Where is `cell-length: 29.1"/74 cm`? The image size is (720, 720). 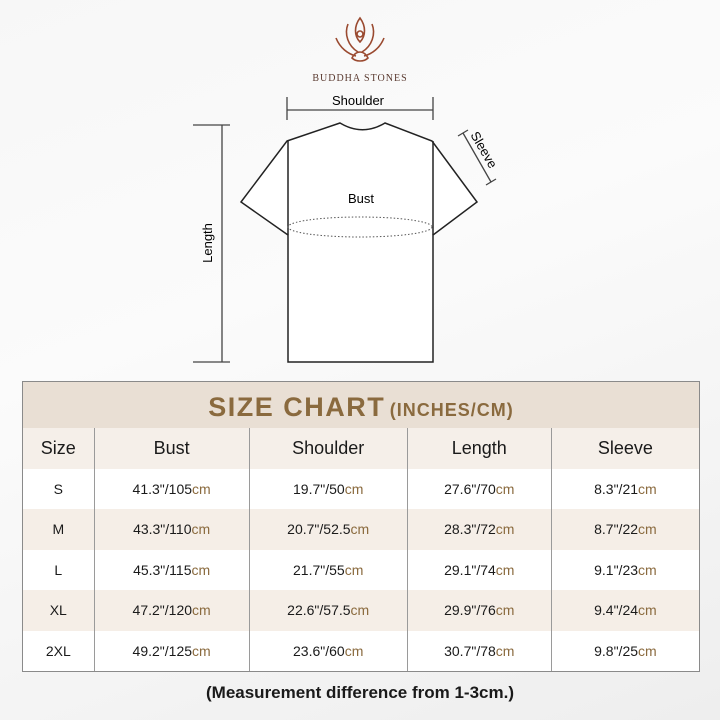 cell-length: 29.1"/74 cm is located at coordinates (480, 569).